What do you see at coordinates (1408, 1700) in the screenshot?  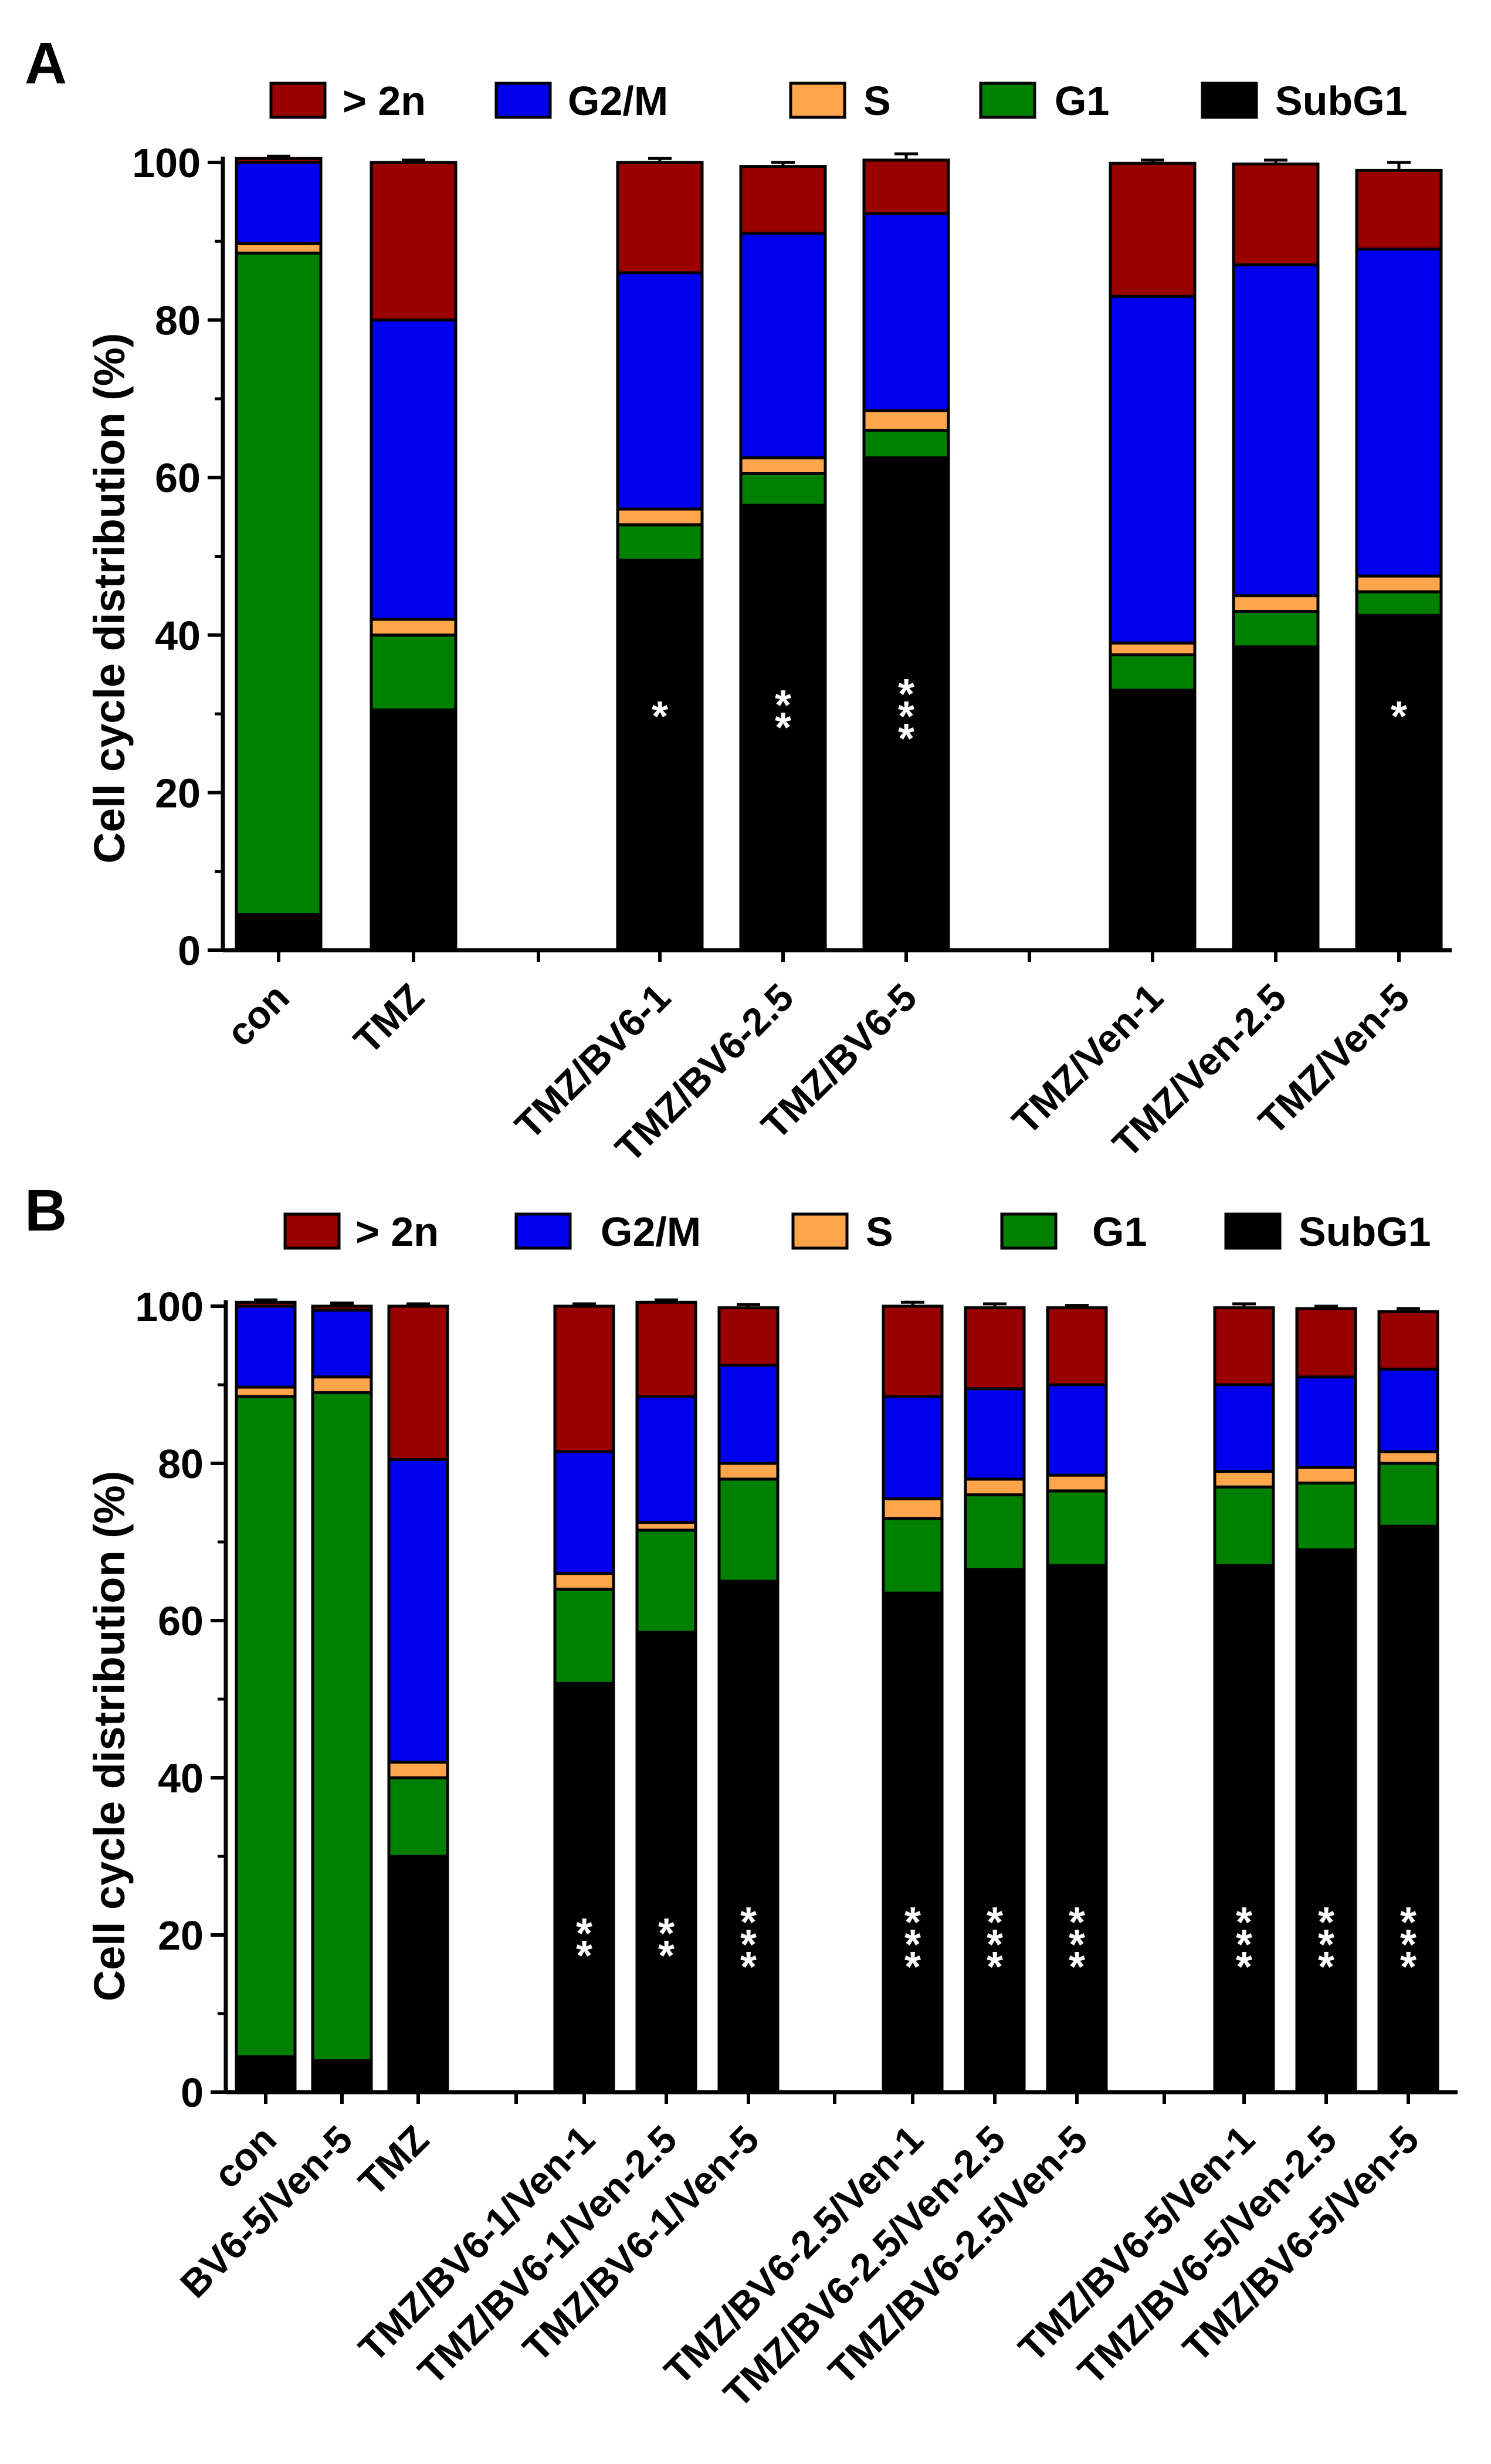 I see `stacked-bar-12: ***` at bounding box center [1408, 1700].